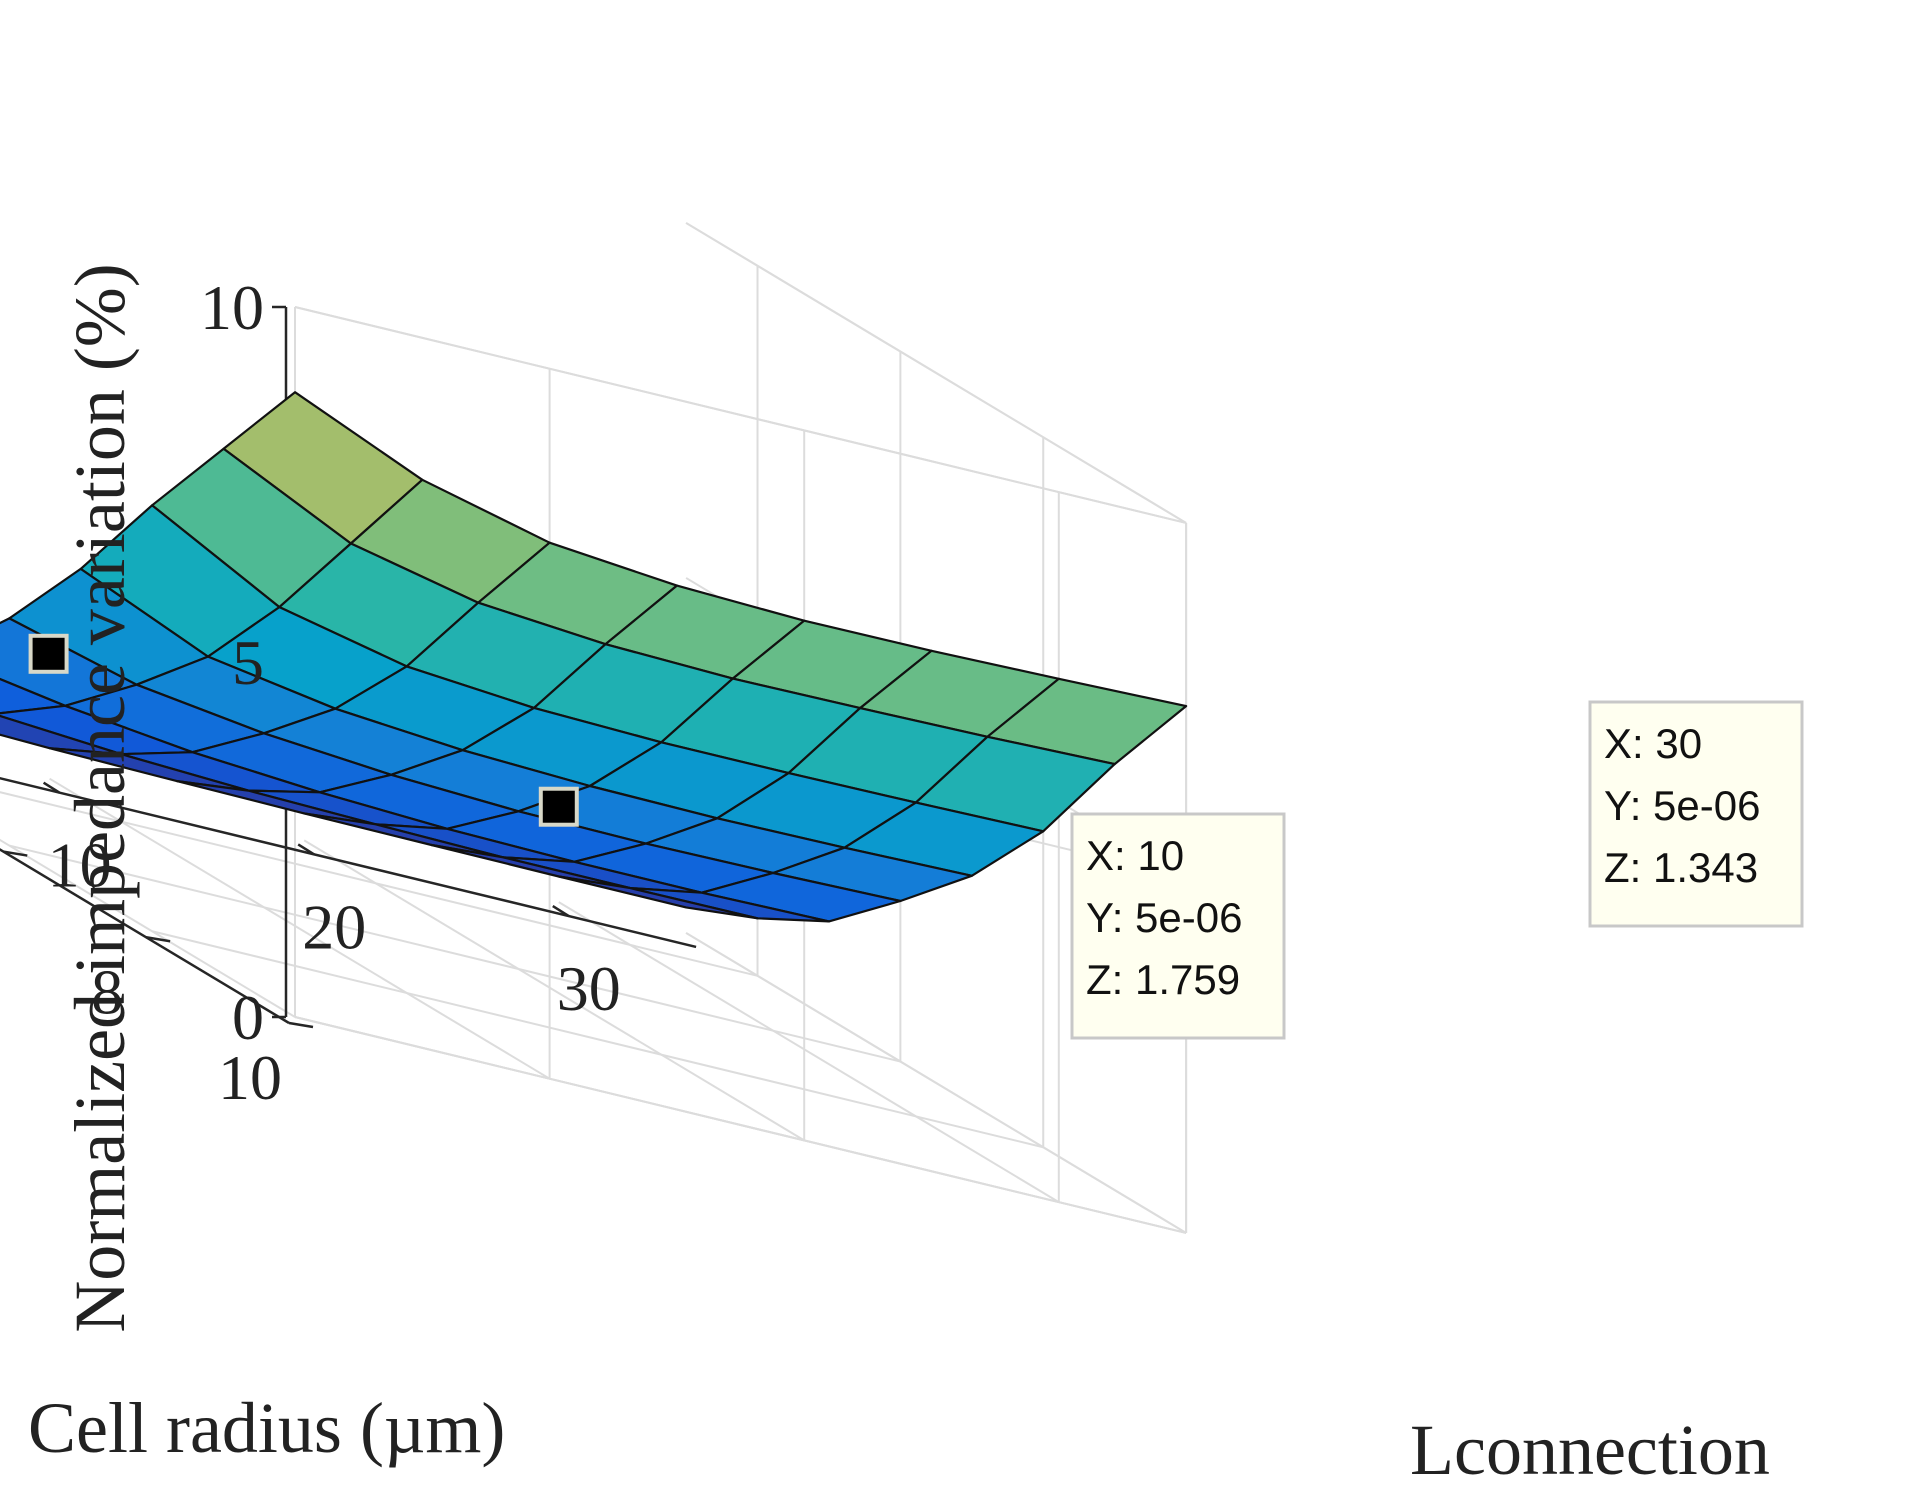  What do you see at coordinates (80, 865) in the screenshot?
I see `x-tick-label: 10` at bounding box center [80, 865].